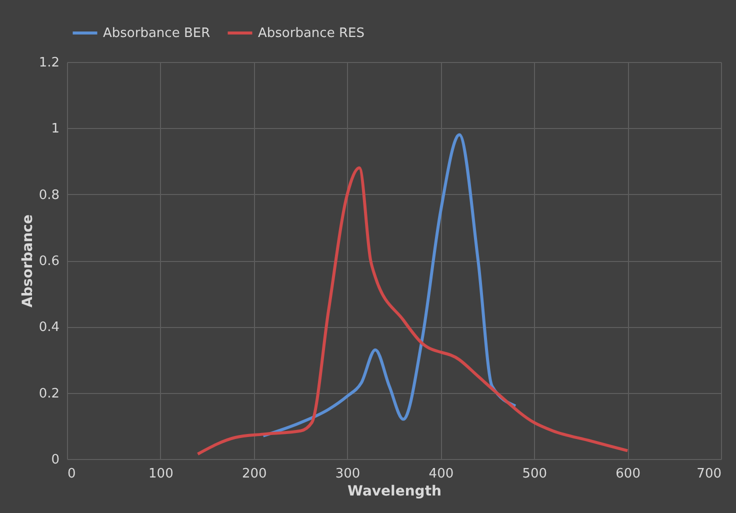  Describe the element at coordinates (535, 474) in the screenshot. I see `x-tick-label: 500` at that location.